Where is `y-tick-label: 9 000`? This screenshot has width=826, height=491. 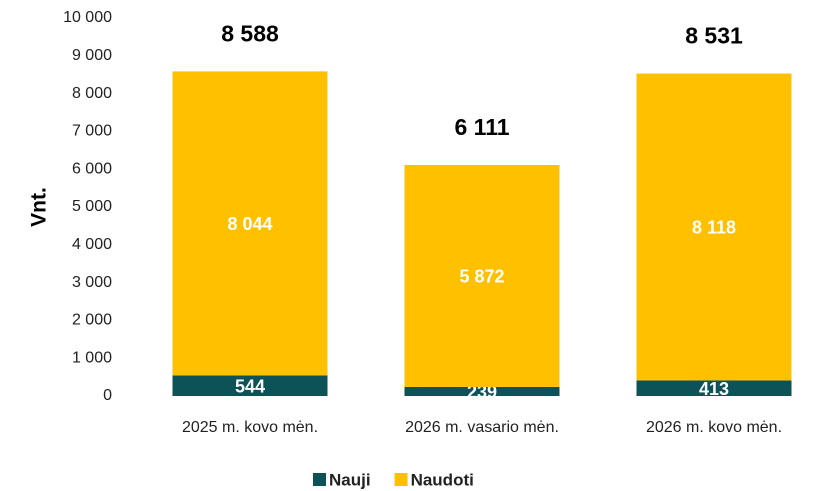 y-tick-label: 9 000 is located at coordinates (92, 55).